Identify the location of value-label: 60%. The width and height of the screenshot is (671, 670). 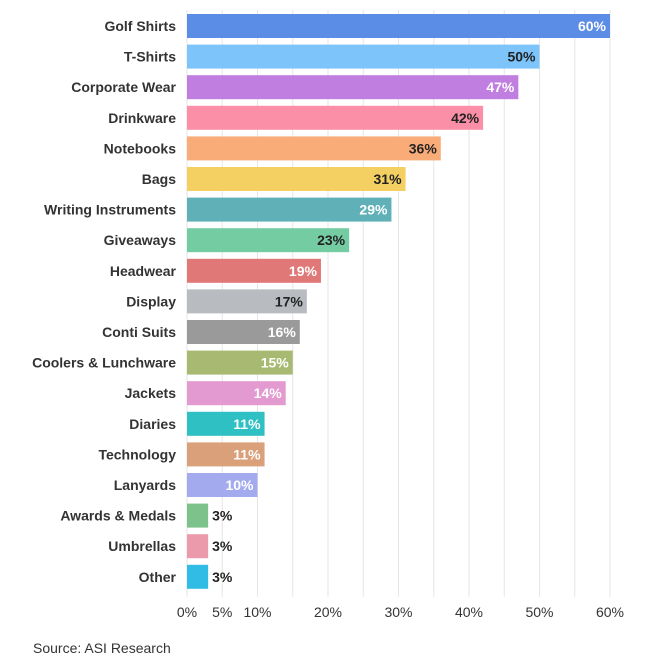
(592, 26).